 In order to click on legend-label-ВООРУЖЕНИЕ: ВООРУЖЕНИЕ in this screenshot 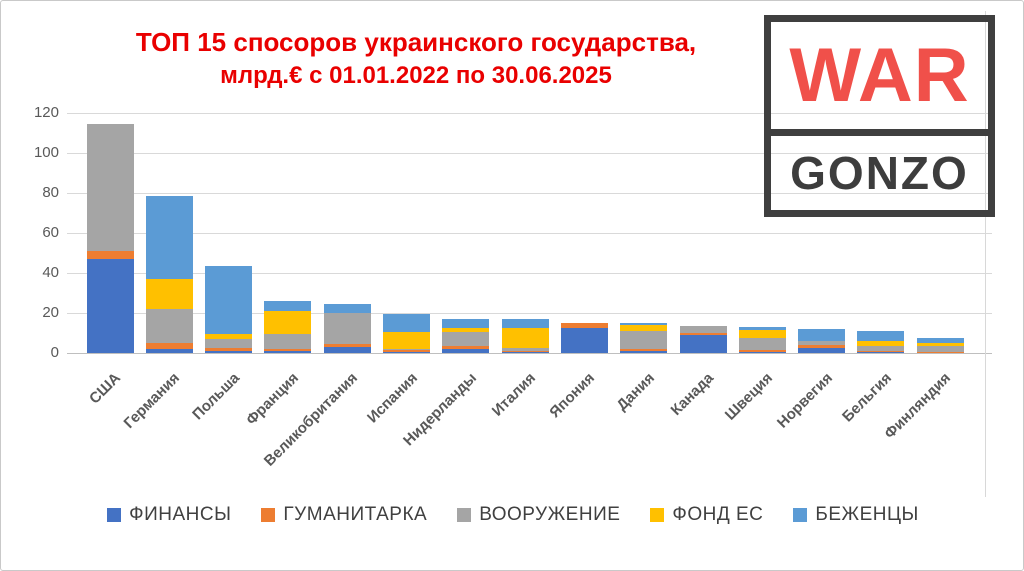, I will do `click(550, 514)`.